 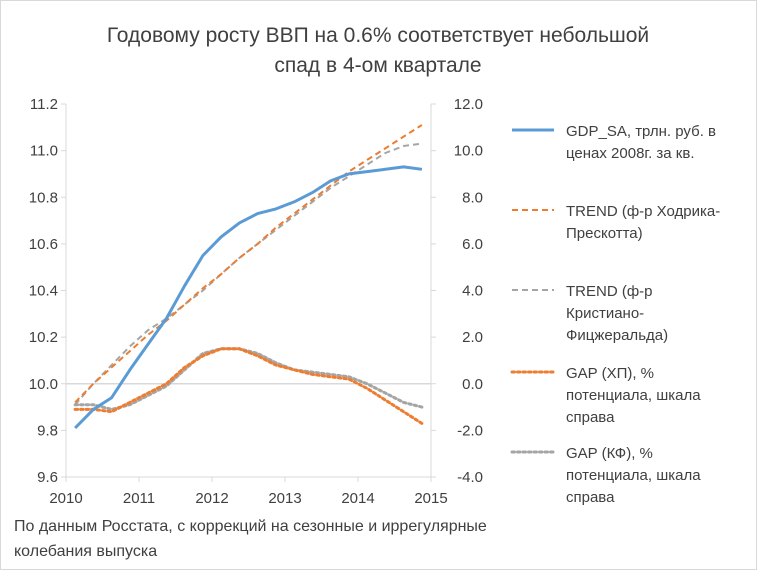 What do you see at coordinates (609, 291) in the screenshot?
I see `legend-label-3: TREND (ф-р` at bounding box center [609, 291].